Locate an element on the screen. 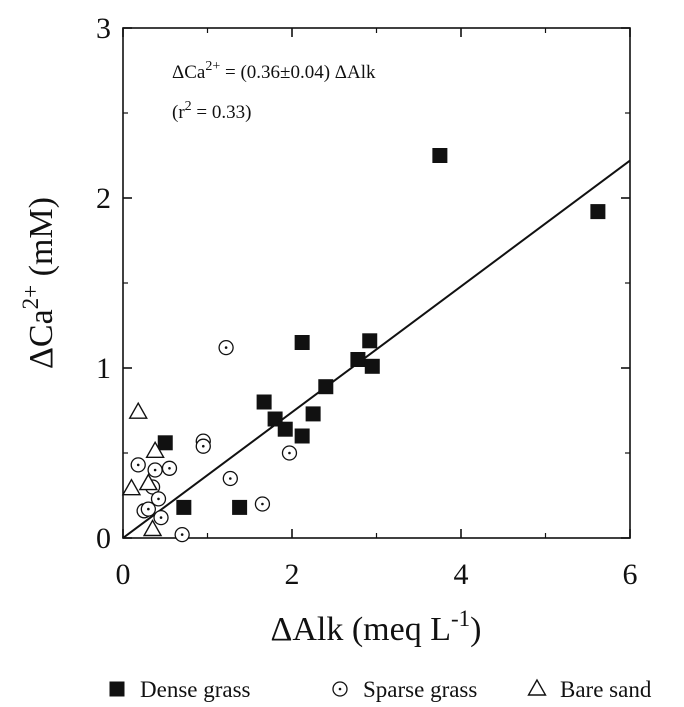 The width and height of the screenshot is (684, 707). legend-label: Dense grass is located at coordinates (195, 689).